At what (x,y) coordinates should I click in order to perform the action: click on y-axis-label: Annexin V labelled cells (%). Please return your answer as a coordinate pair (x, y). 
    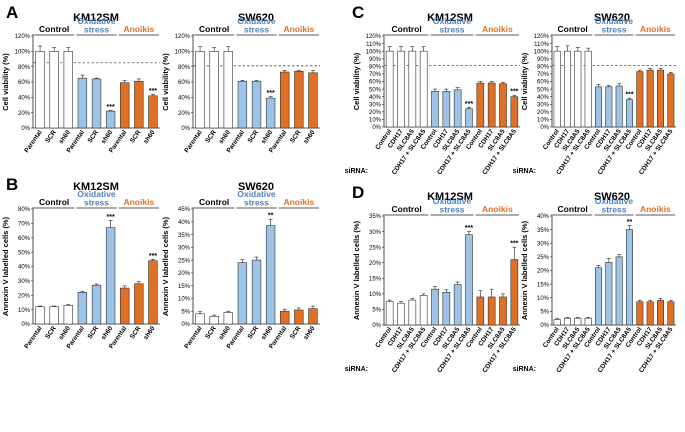
    Looking at the image, I should click on (5, 266).